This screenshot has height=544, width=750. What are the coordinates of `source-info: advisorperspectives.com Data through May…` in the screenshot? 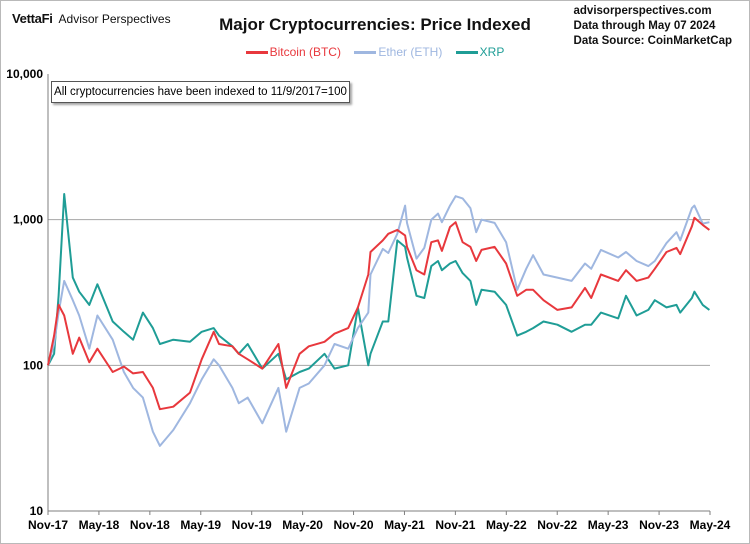 It's located at (653, 26).